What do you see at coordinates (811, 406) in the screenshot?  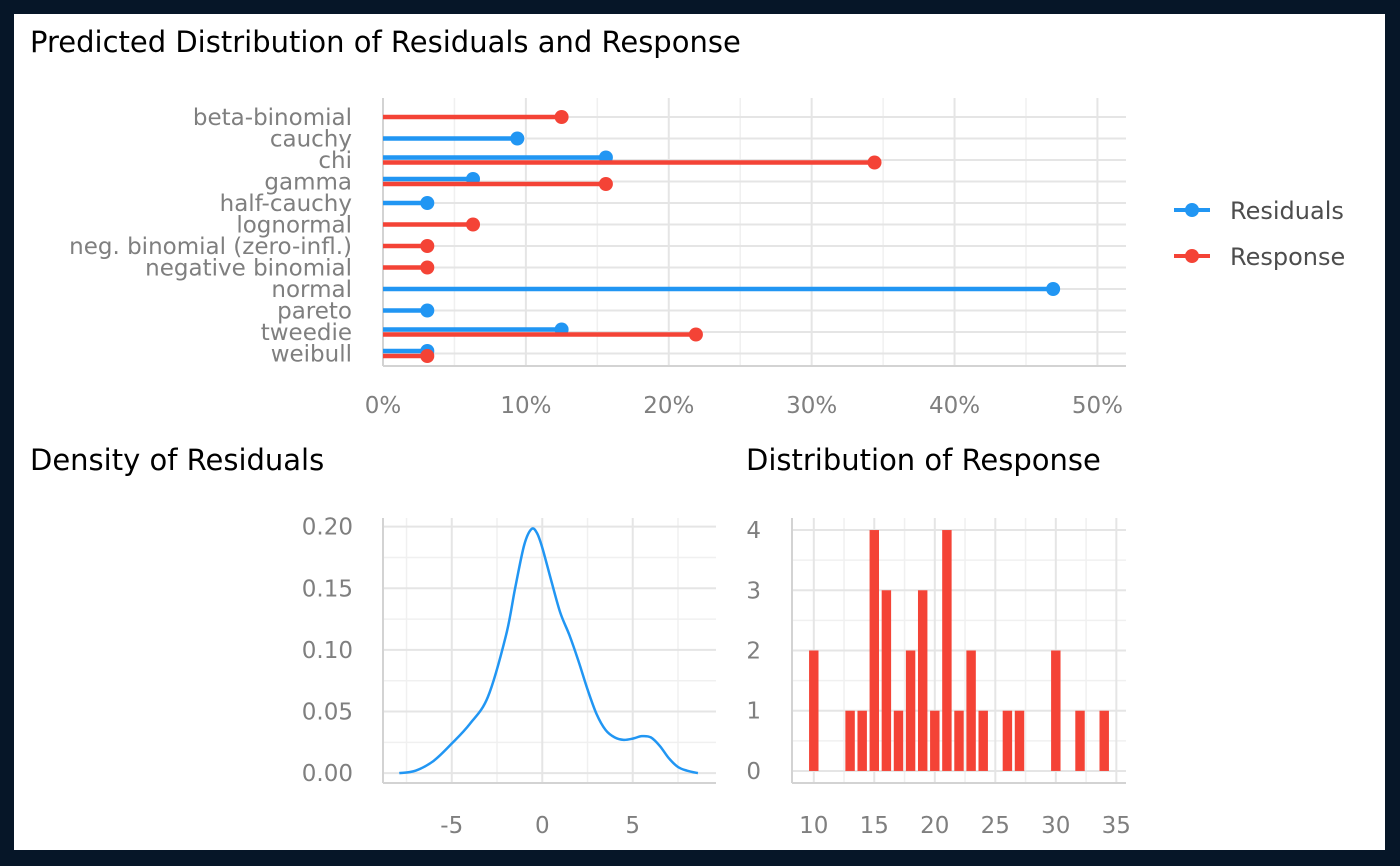 I see `x-tick-label: 30%` at bounding box center [811, 406].